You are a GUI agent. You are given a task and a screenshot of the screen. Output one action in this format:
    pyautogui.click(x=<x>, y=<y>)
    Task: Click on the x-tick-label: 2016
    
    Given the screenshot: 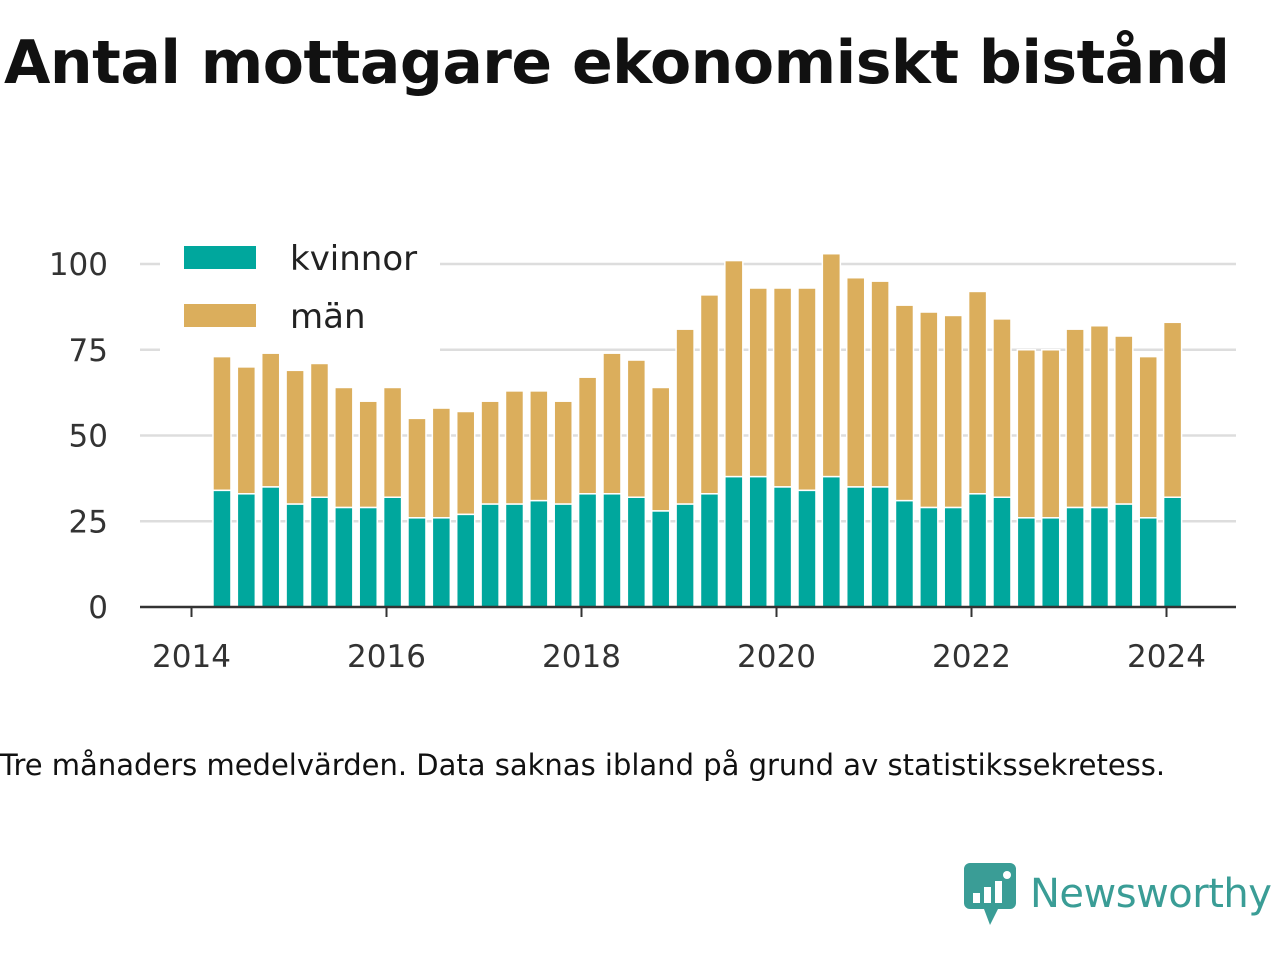 What is the action you would take?
    pyautogui.click(x=386, y=657)
    